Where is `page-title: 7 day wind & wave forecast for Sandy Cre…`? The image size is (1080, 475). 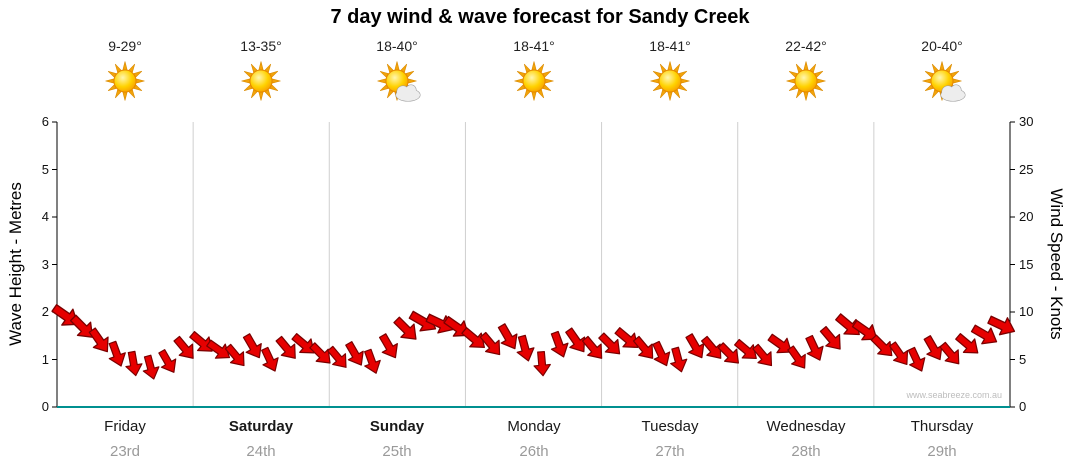 page-title: 7 day wind & wave forecast for Sandy Cre… is located at coordinates (540, 17).